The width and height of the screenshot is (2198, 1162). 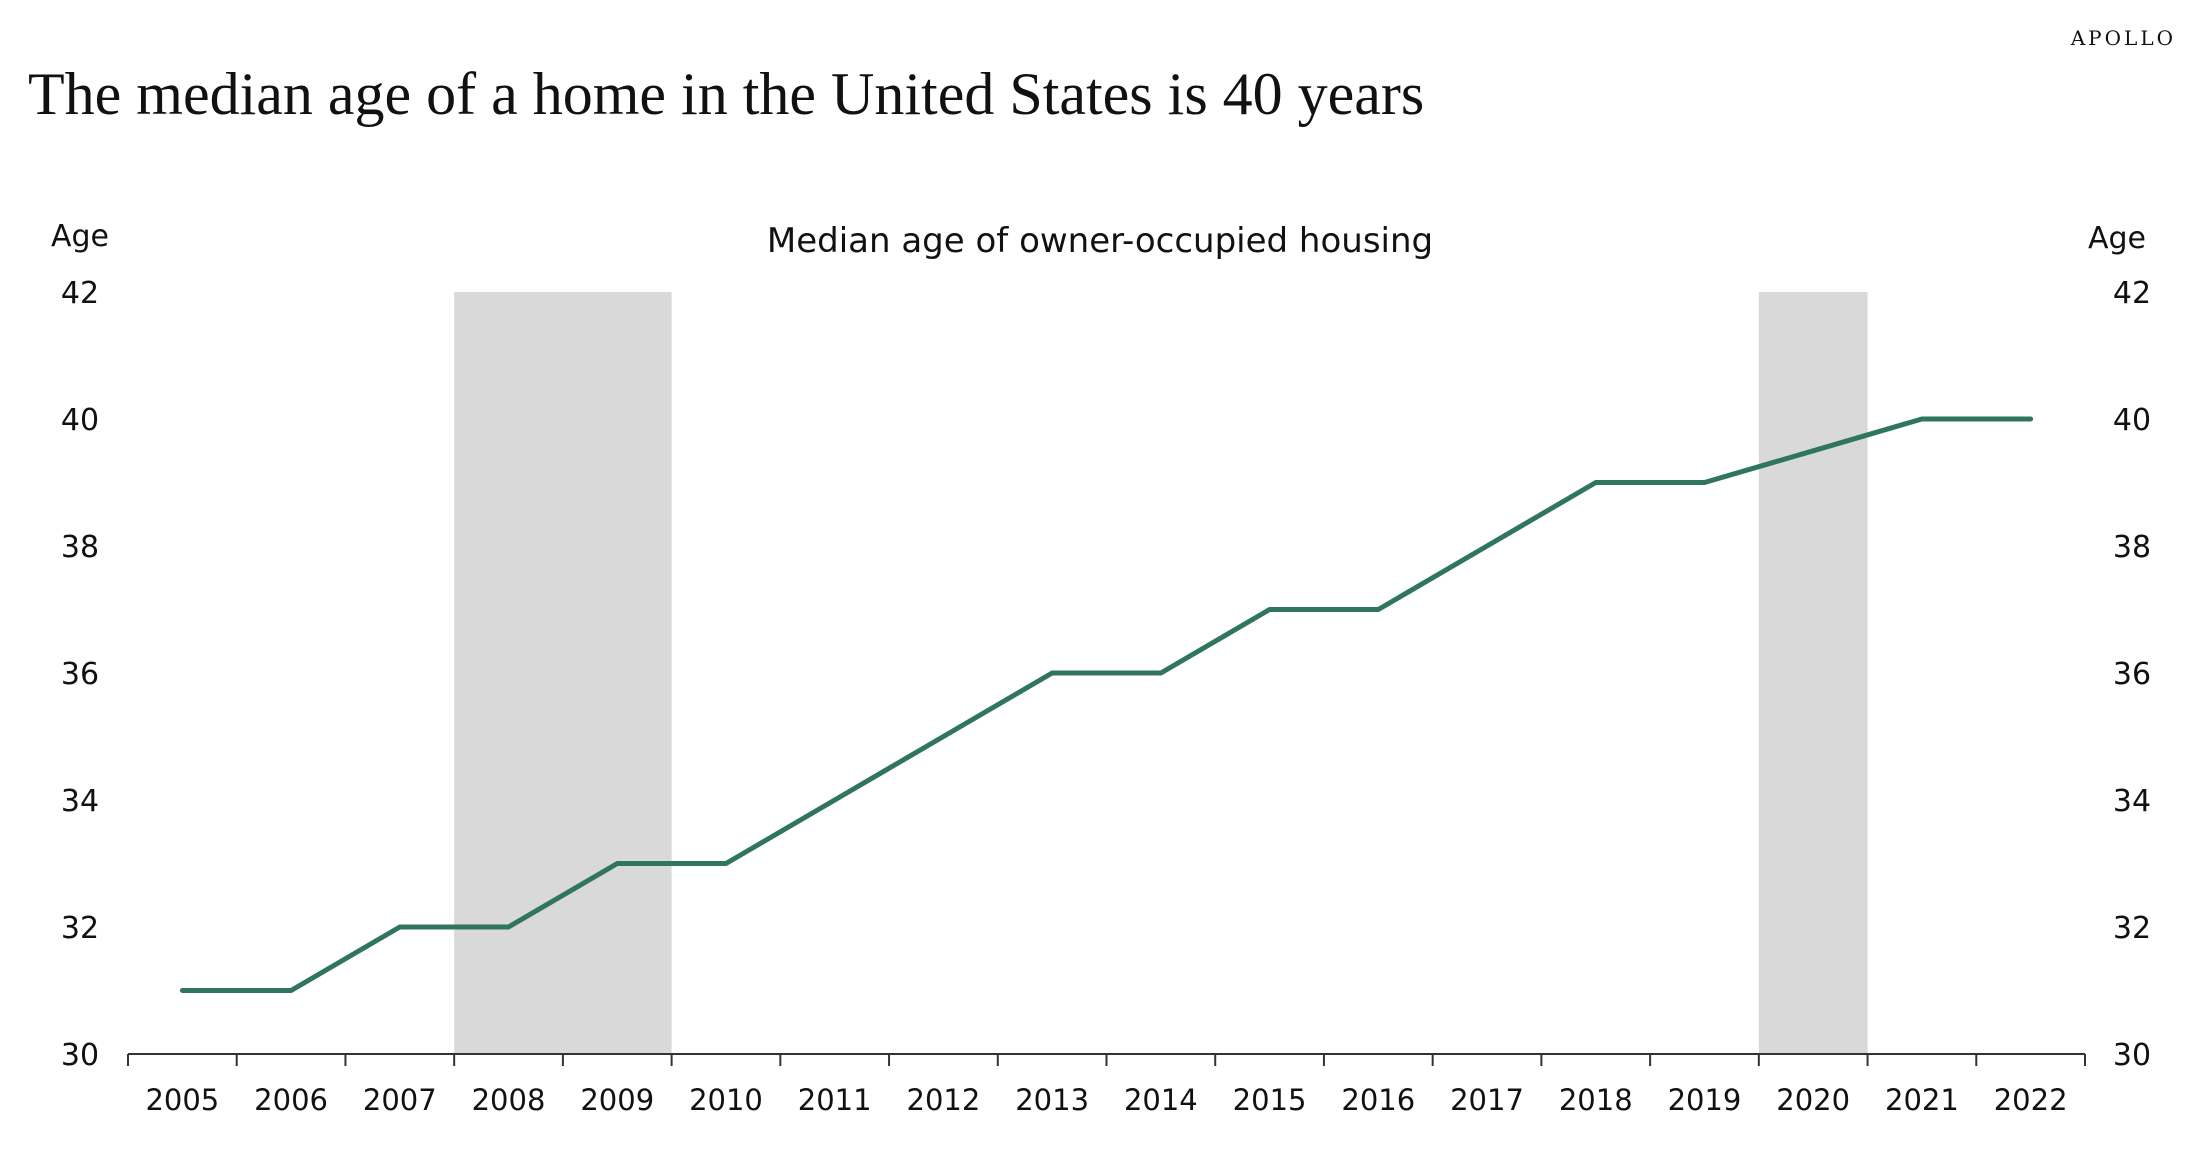 What do you see at coordinates (80, 547) in the screenshot?
I see `y-tick-label-left: 38` at bounding box center [80, 547].